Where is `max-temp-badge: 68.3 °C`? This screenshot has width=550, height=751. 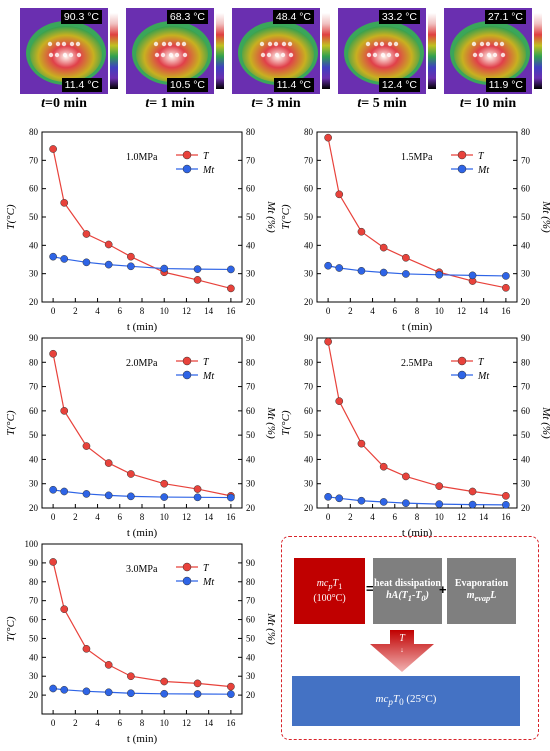 max-temp-badge: 68.3 °C is located at coordinates (187, 17).